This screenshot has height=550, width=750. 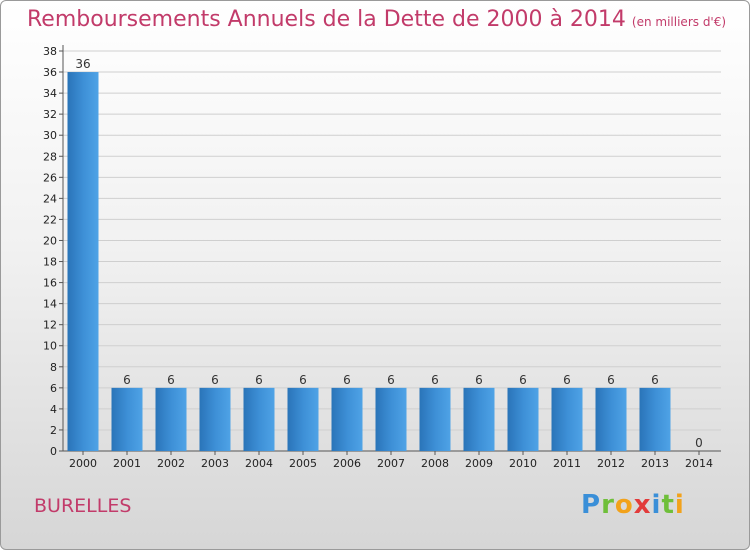 What do you see at coordinates (53, 430) in the screenshot?
I see `y-tick-label: 2` at bounding box center [53, 430].